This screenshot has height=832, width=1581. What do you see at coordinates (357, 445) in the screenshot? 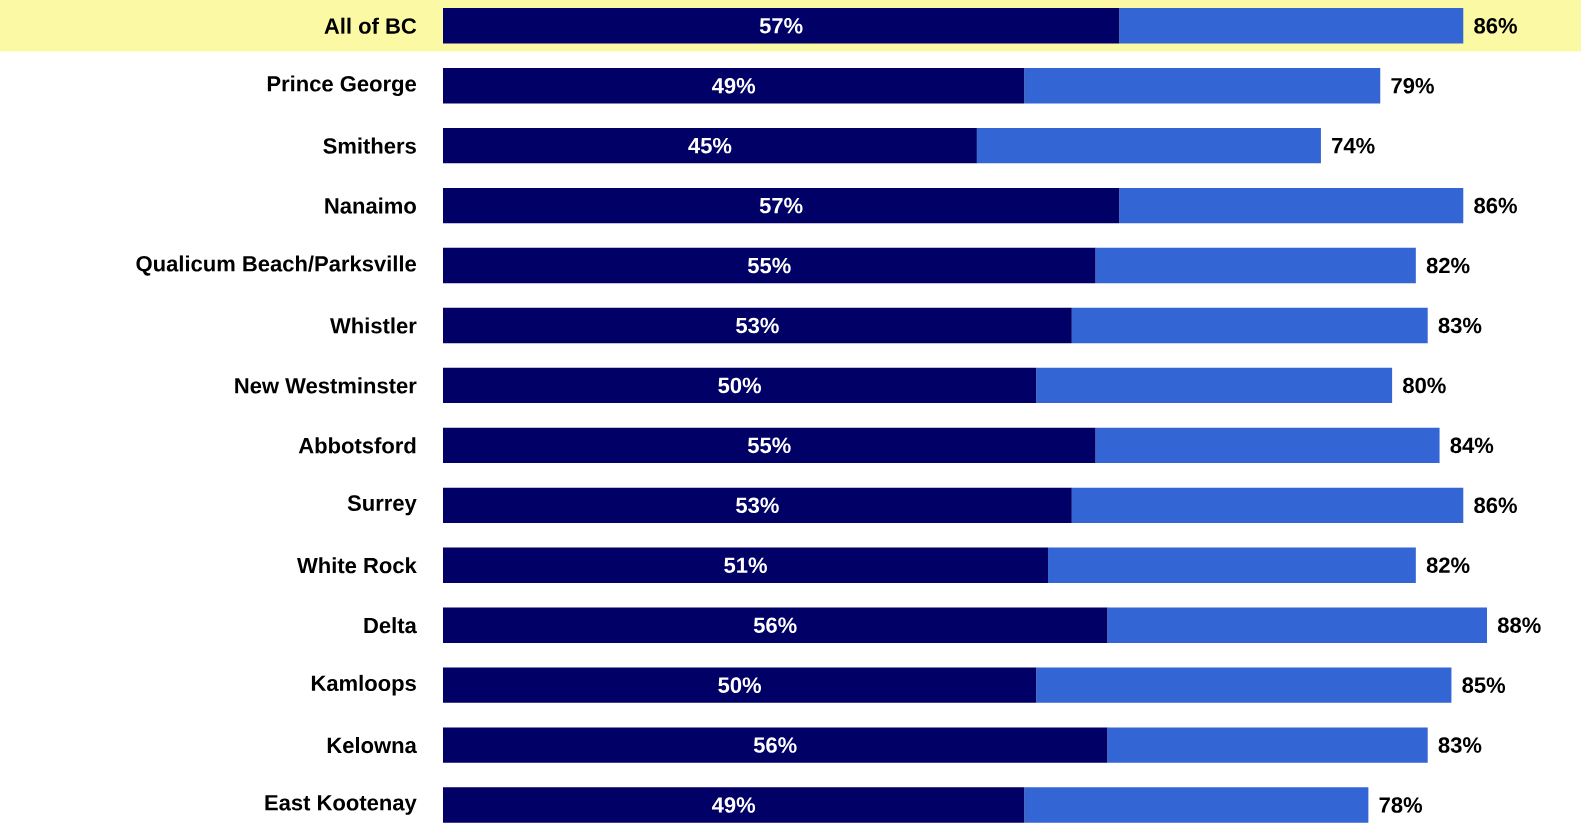
I see `y-tick-label: Abbotsford` at bounding box center [357, 445].